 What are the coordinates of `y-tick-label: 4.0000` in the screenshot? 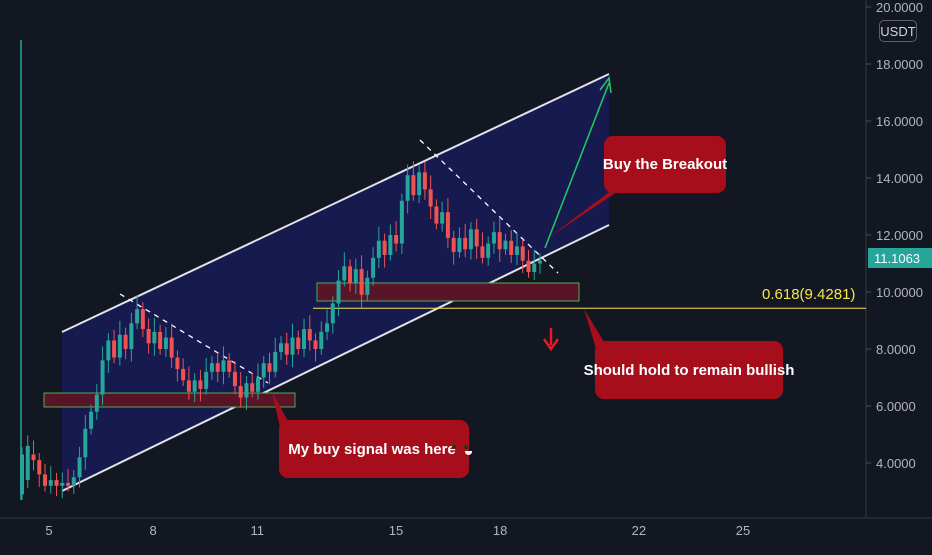 It's located at (896, 463).